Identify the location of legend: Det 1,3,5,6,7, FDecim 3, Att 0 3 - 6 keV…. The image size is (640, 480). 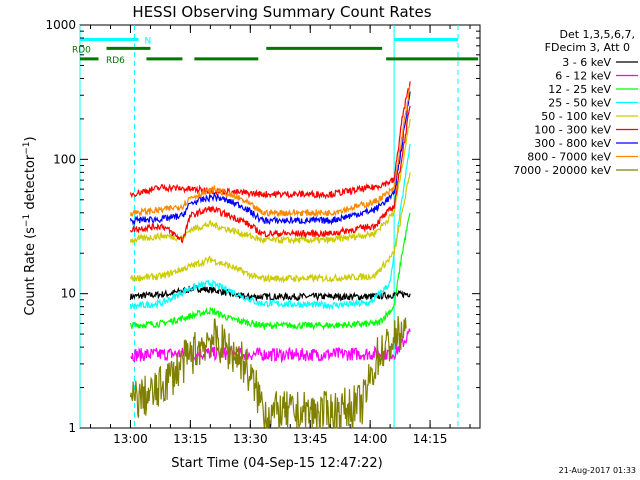
(575, 102).